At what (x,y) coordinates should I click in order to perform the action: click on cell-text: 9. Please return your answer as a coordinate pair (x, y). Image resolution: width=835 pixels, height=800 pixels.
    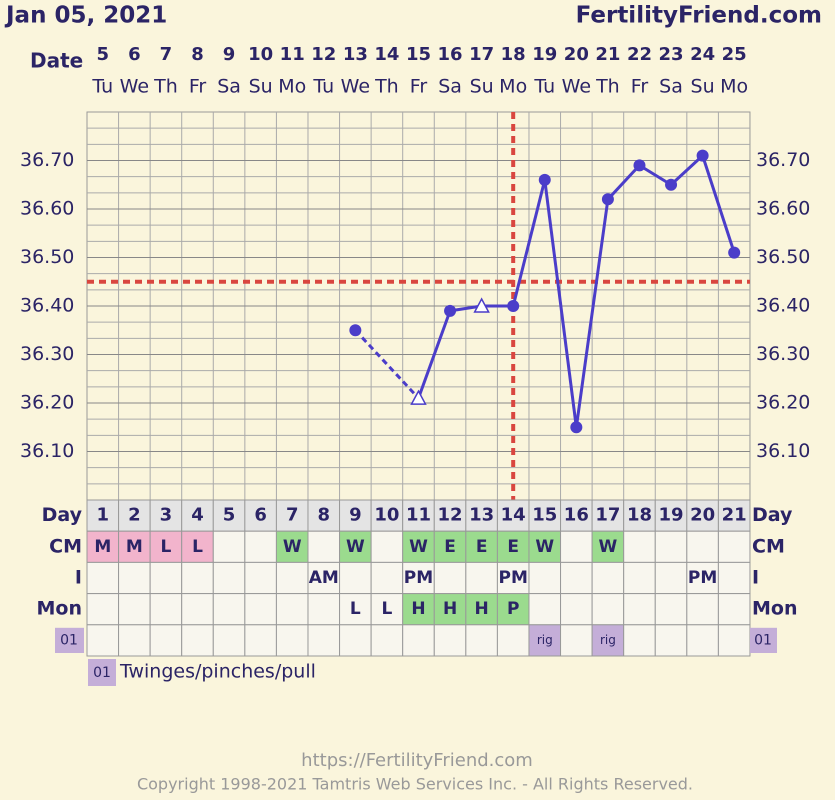
    Looking at the image, I should click on (355, 515).